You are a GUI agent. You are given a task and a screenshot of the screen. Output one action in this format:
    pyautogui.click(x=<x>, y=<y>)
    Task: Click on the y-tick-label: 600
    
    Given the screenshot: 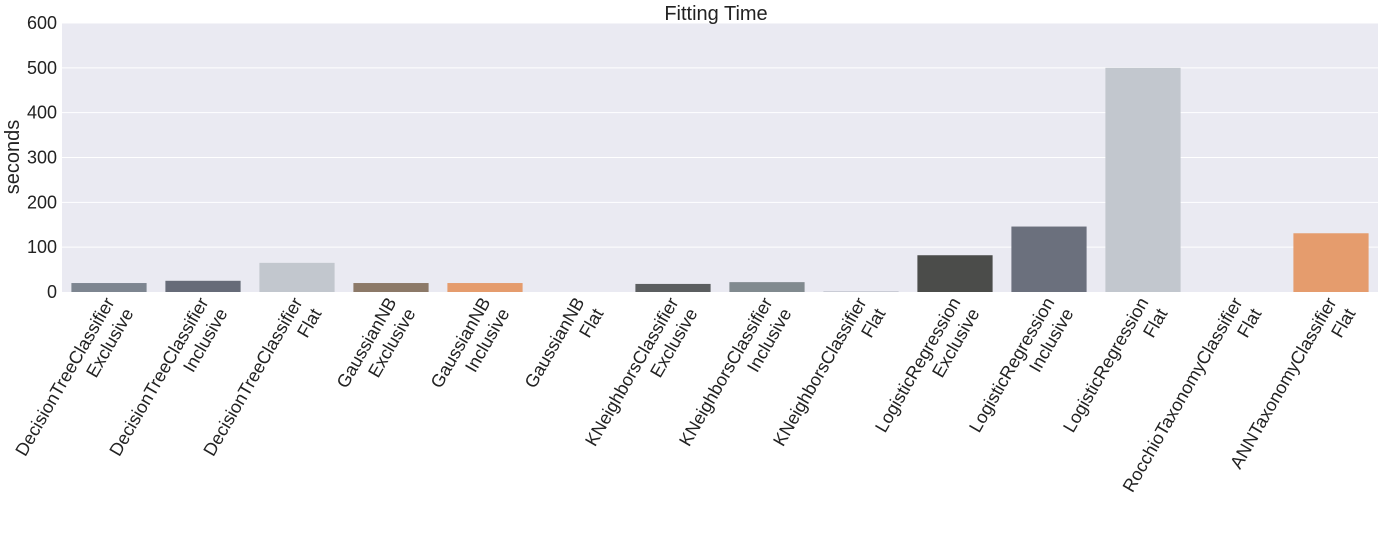 What is the action you would take?
    pyautogui.click(x=42, y=23)
    